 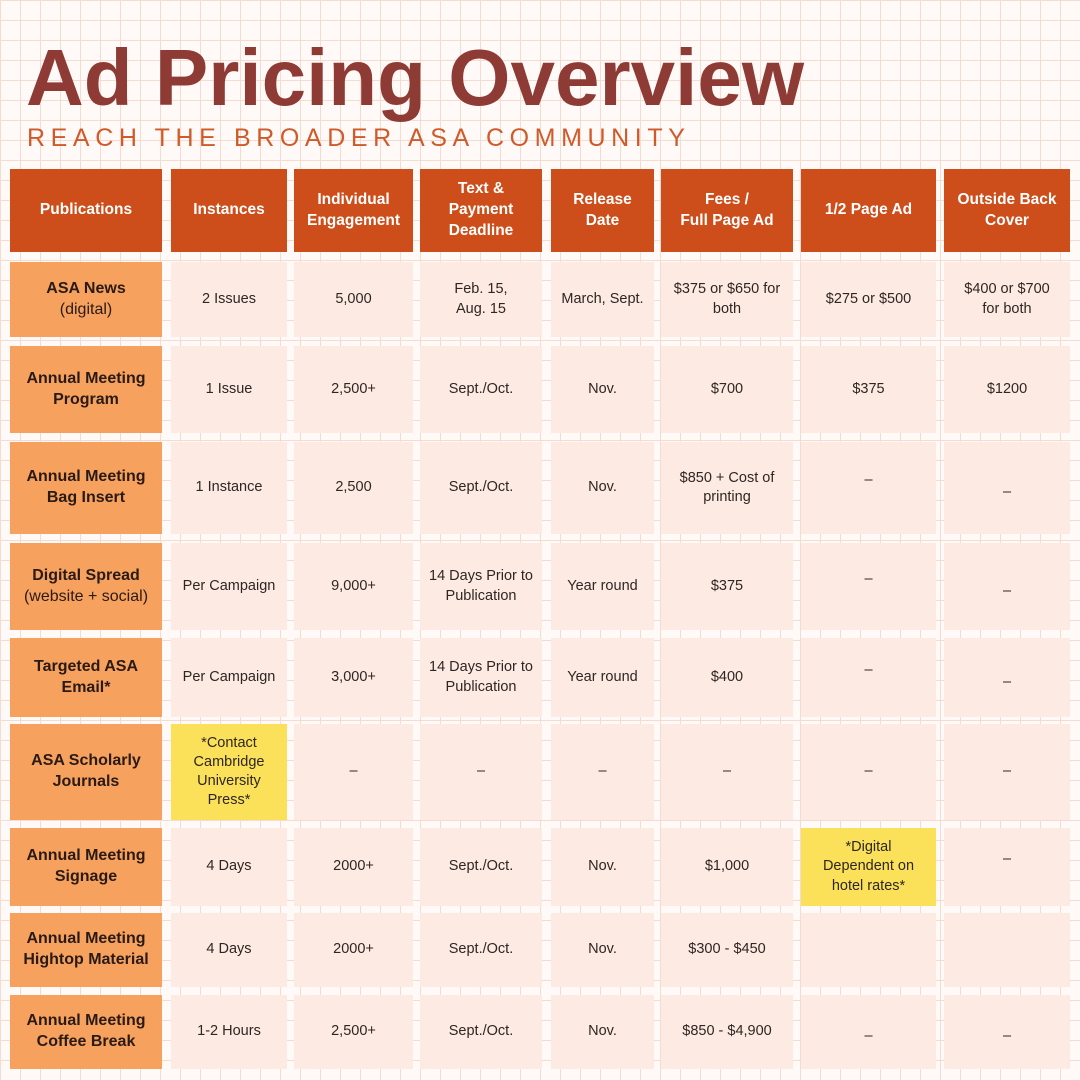 I want to click on publication-name: Annual Meeting Hightop Material, so click(x=86, y=949).